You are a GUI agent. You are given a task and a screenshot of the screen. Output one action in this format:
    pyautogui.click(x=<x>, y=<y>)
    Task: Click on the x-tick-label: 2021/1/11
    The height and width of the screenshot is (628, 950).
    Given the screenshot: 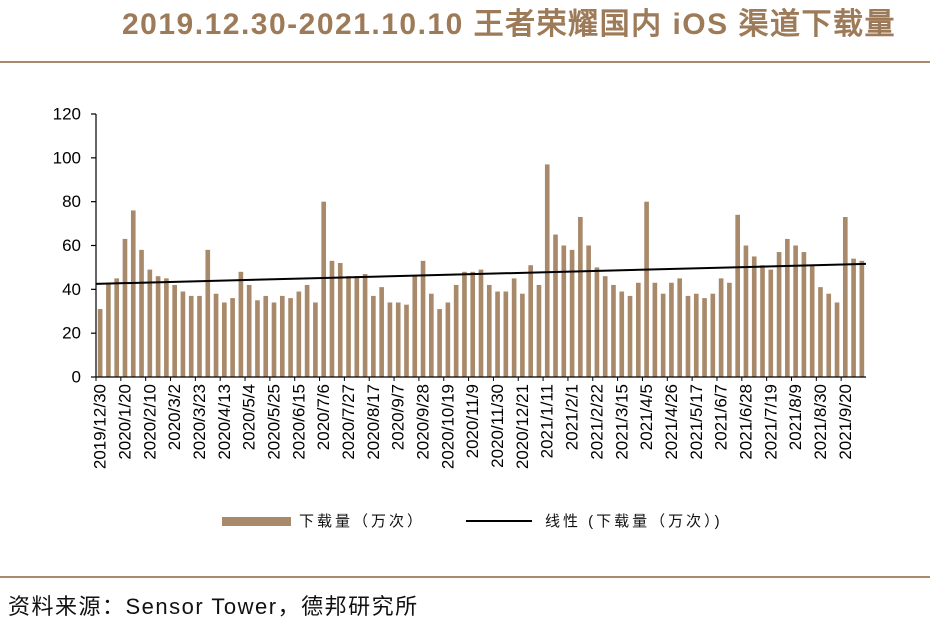 What is the action you would take?
    pyautogui.click(x=547, y=421)
    